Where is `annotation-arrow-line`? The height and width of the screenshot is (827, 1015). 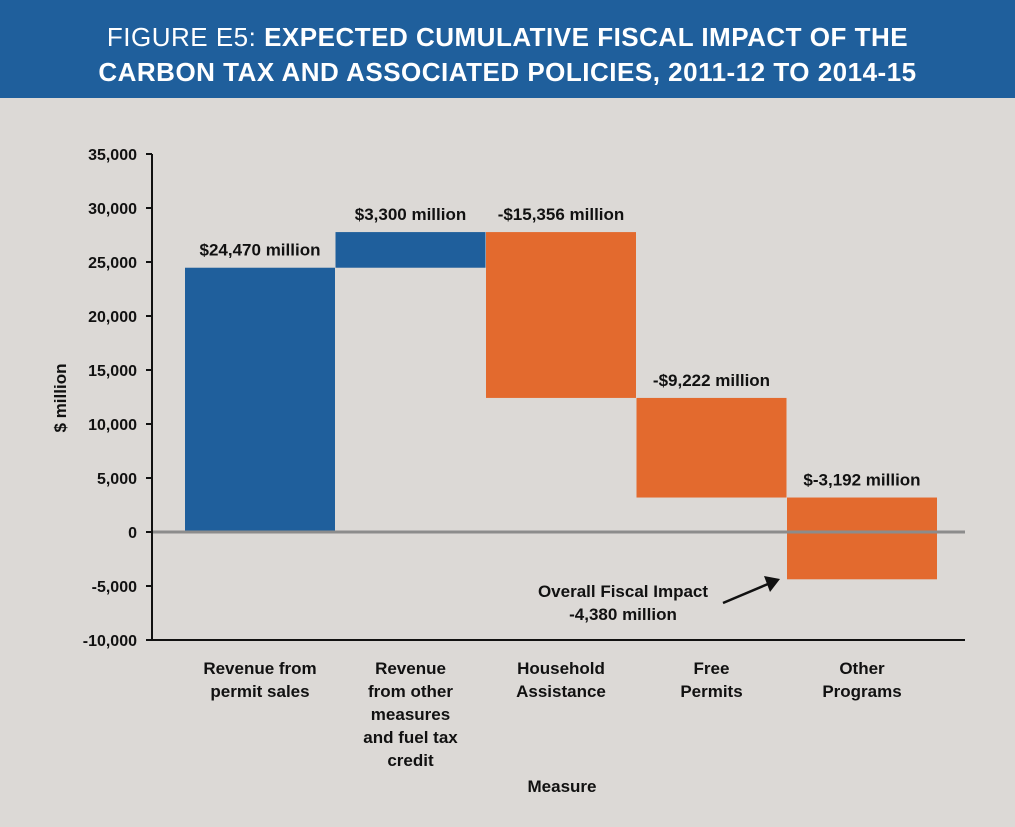 annotation-arrow-line is located at coordinates (745, 593).